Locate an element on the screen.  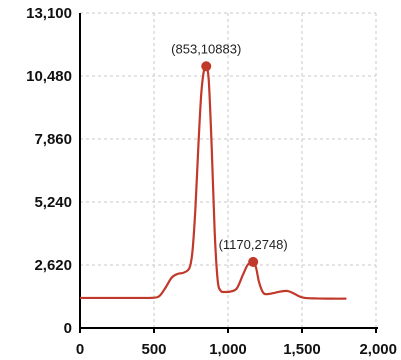
y-tick-label: 10,480 is located at coordinates (49, 76).